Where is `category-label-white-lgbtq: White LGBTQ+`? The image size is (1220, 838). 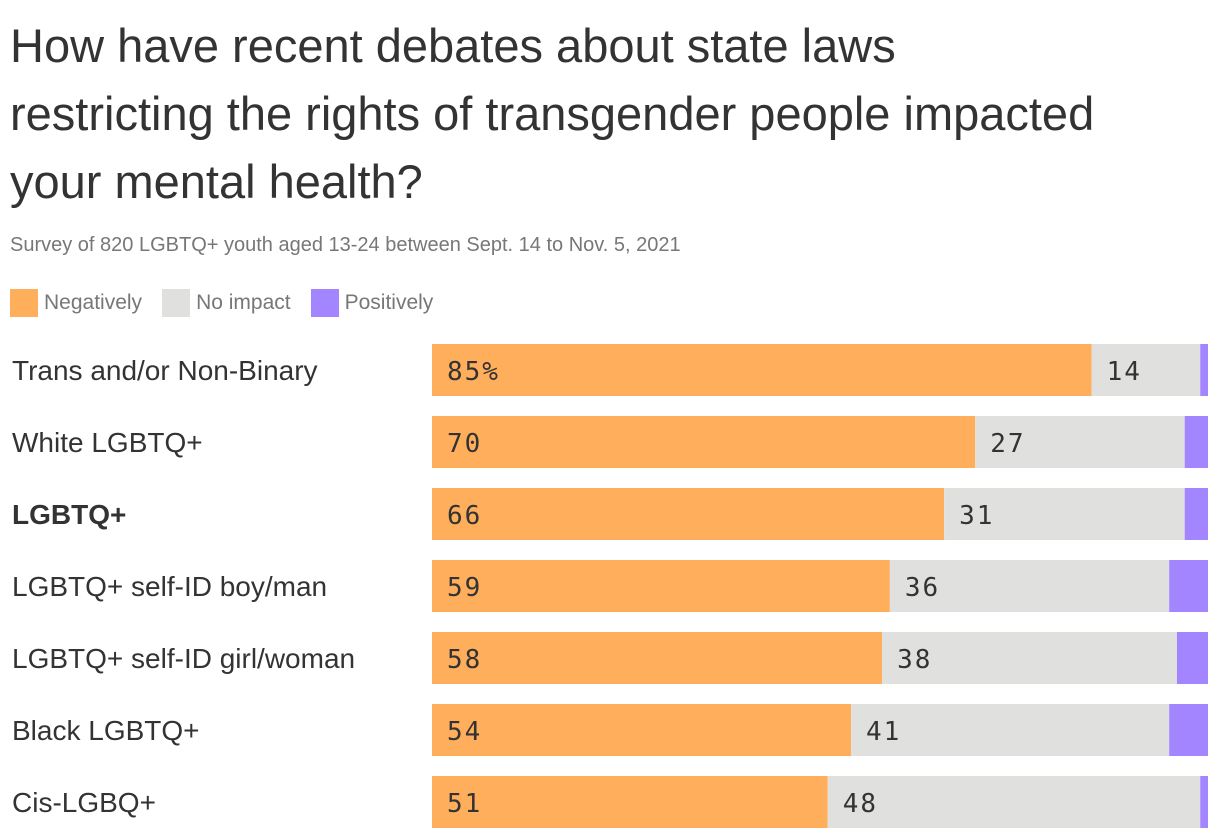 category-label-white-lgbtq: White LGBTQ+ is located at coordinates (107, 442).